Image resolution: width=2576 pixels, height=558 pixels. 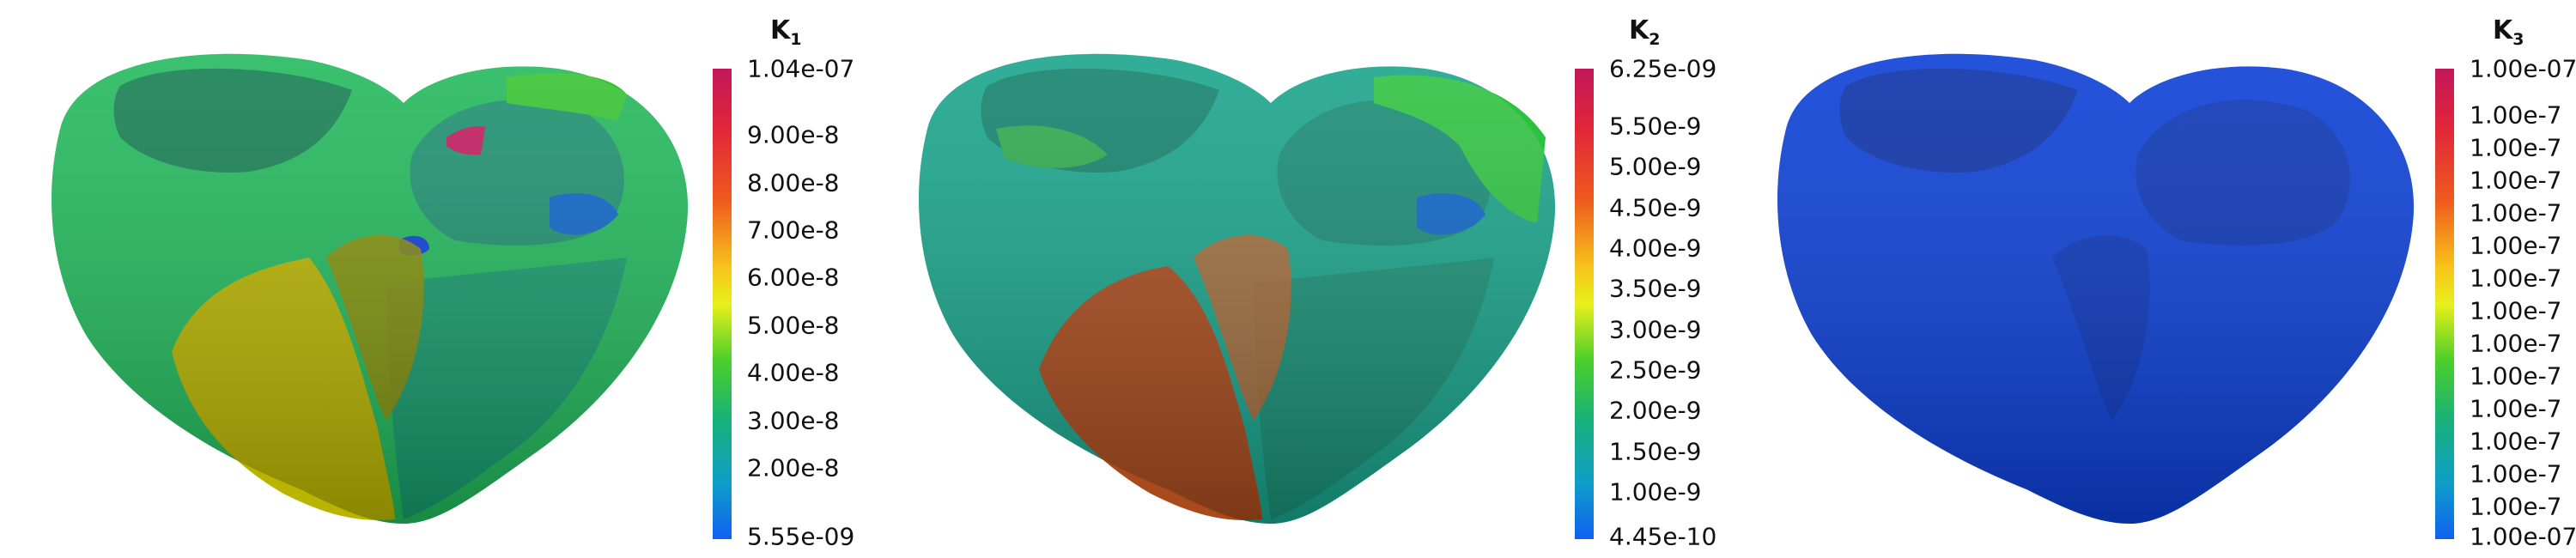 What do you see at coordinates (1656, 411) in the screenshot?
I see `colorbar-tick: 2.00e-9` at bounding box center [1656, 411].